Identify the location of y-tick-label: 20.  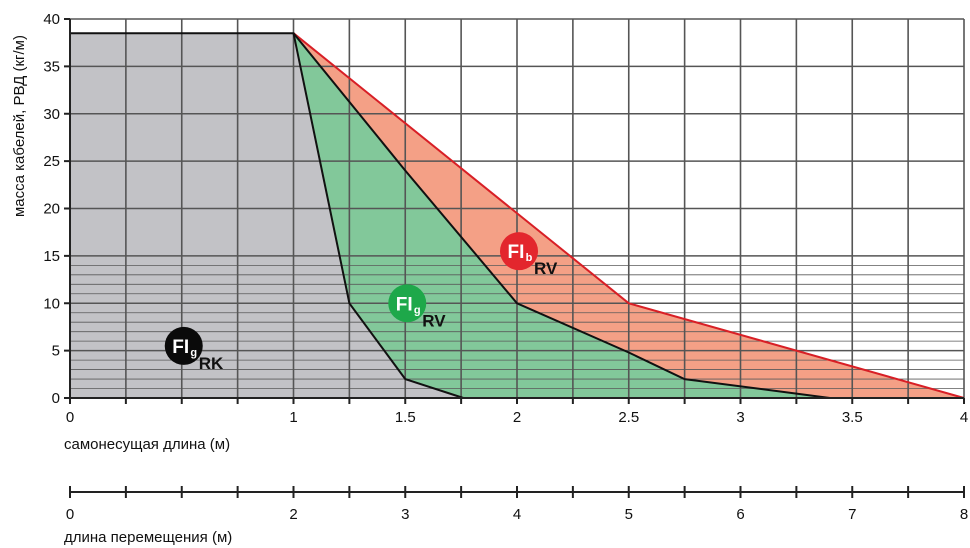
(51, 209).